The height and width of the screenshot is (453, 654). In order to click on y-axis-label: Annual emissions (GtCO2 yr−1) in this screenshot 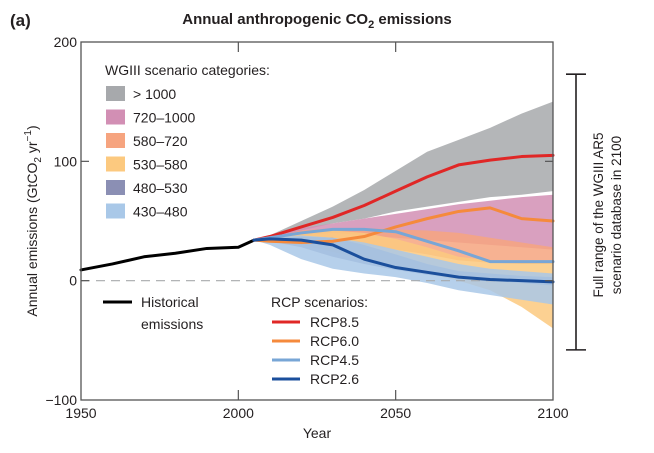, I will do `click(33, 220)`.